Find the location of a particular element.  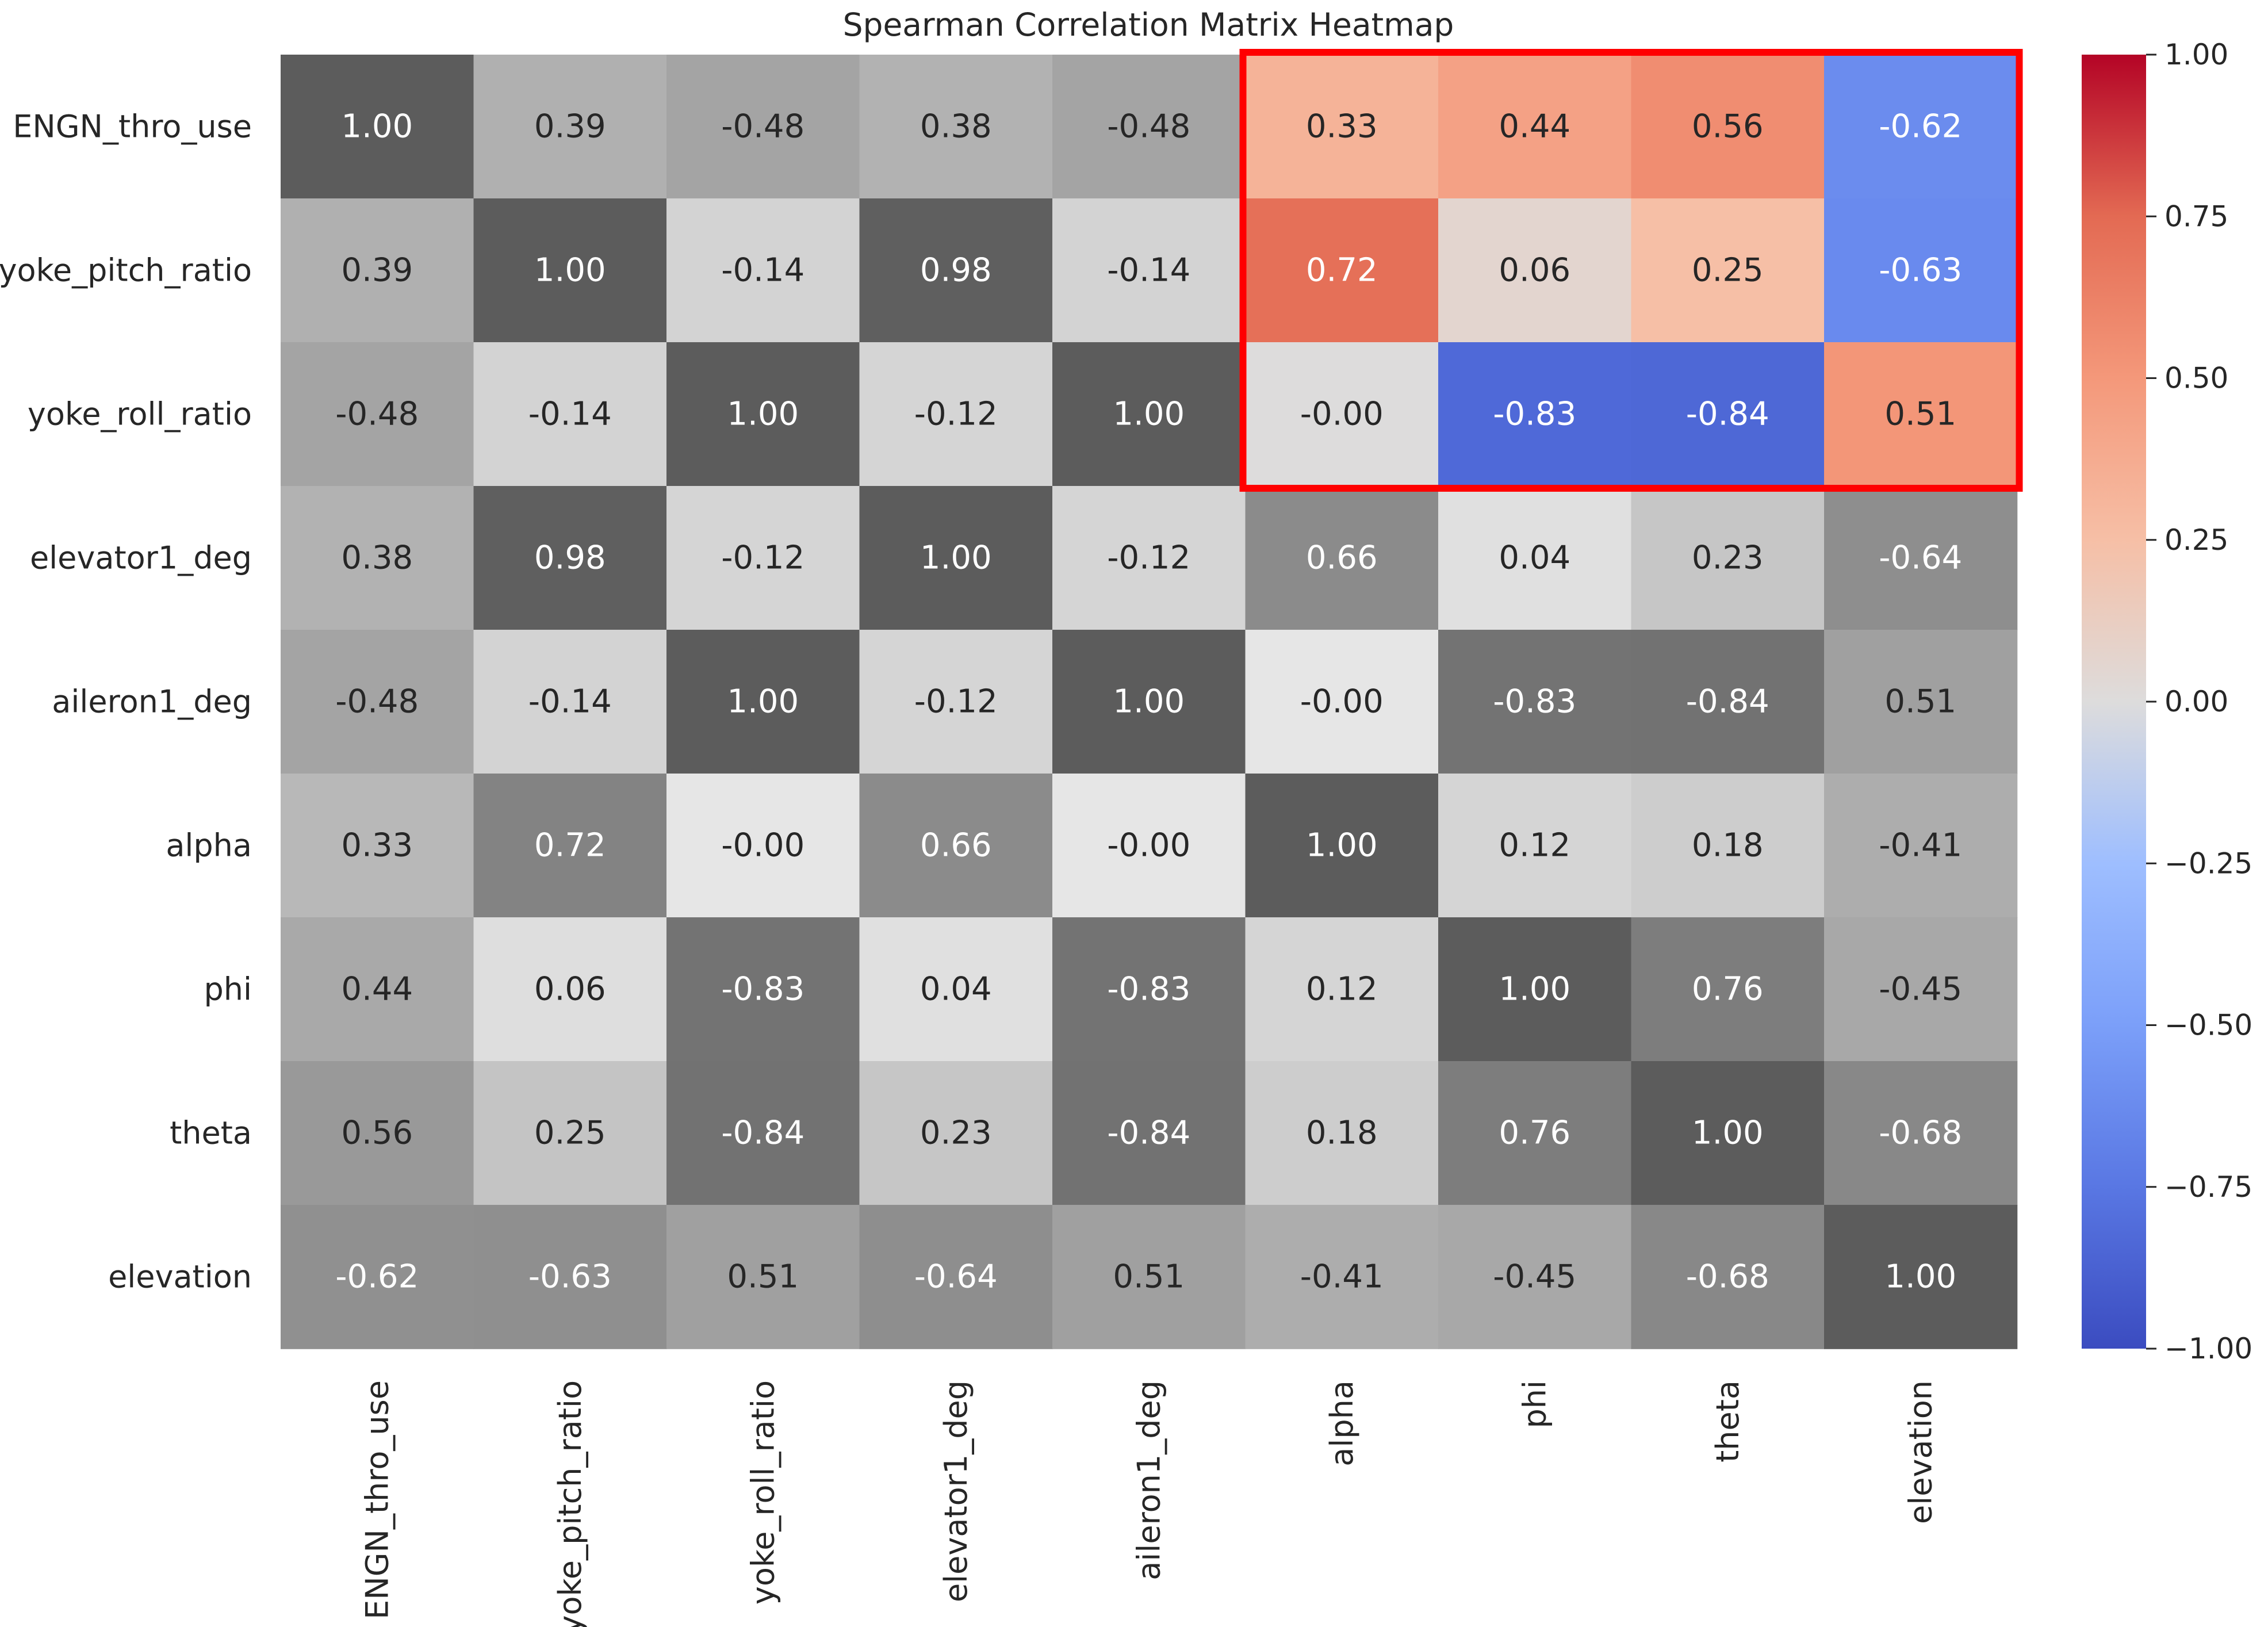

cell-value-label: -0.62 is located at coordinates (1920, 127).